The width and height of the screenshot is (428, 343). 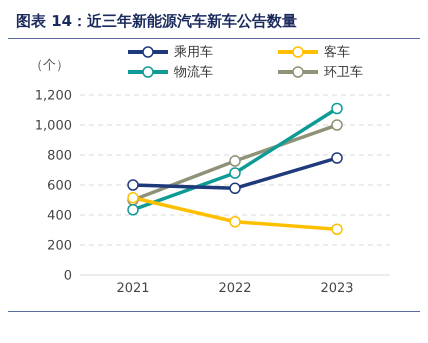 I want to click on y-tick-label: 800, so click(x=59, y=156).